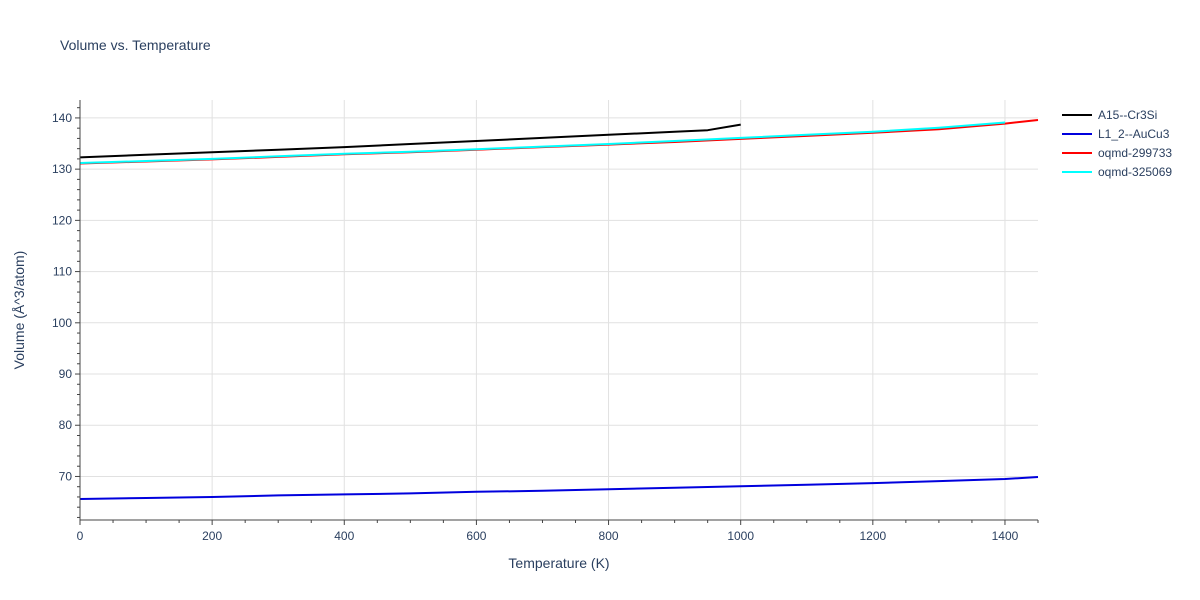 This screenshot has width=1200, height=600. Describe the element at coordinates (66, 374) in the screenshot. I see `y-tick-label: 90` at that location.